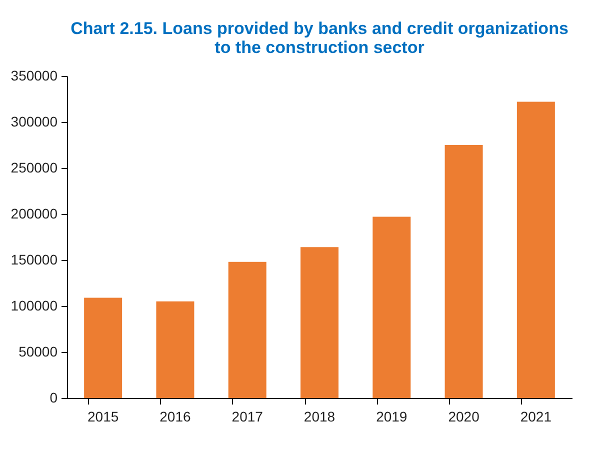 Image resolution: width=600 pixels, height=459 pixels. I want to click on x-tick-label: 2016, so click(175, 416).